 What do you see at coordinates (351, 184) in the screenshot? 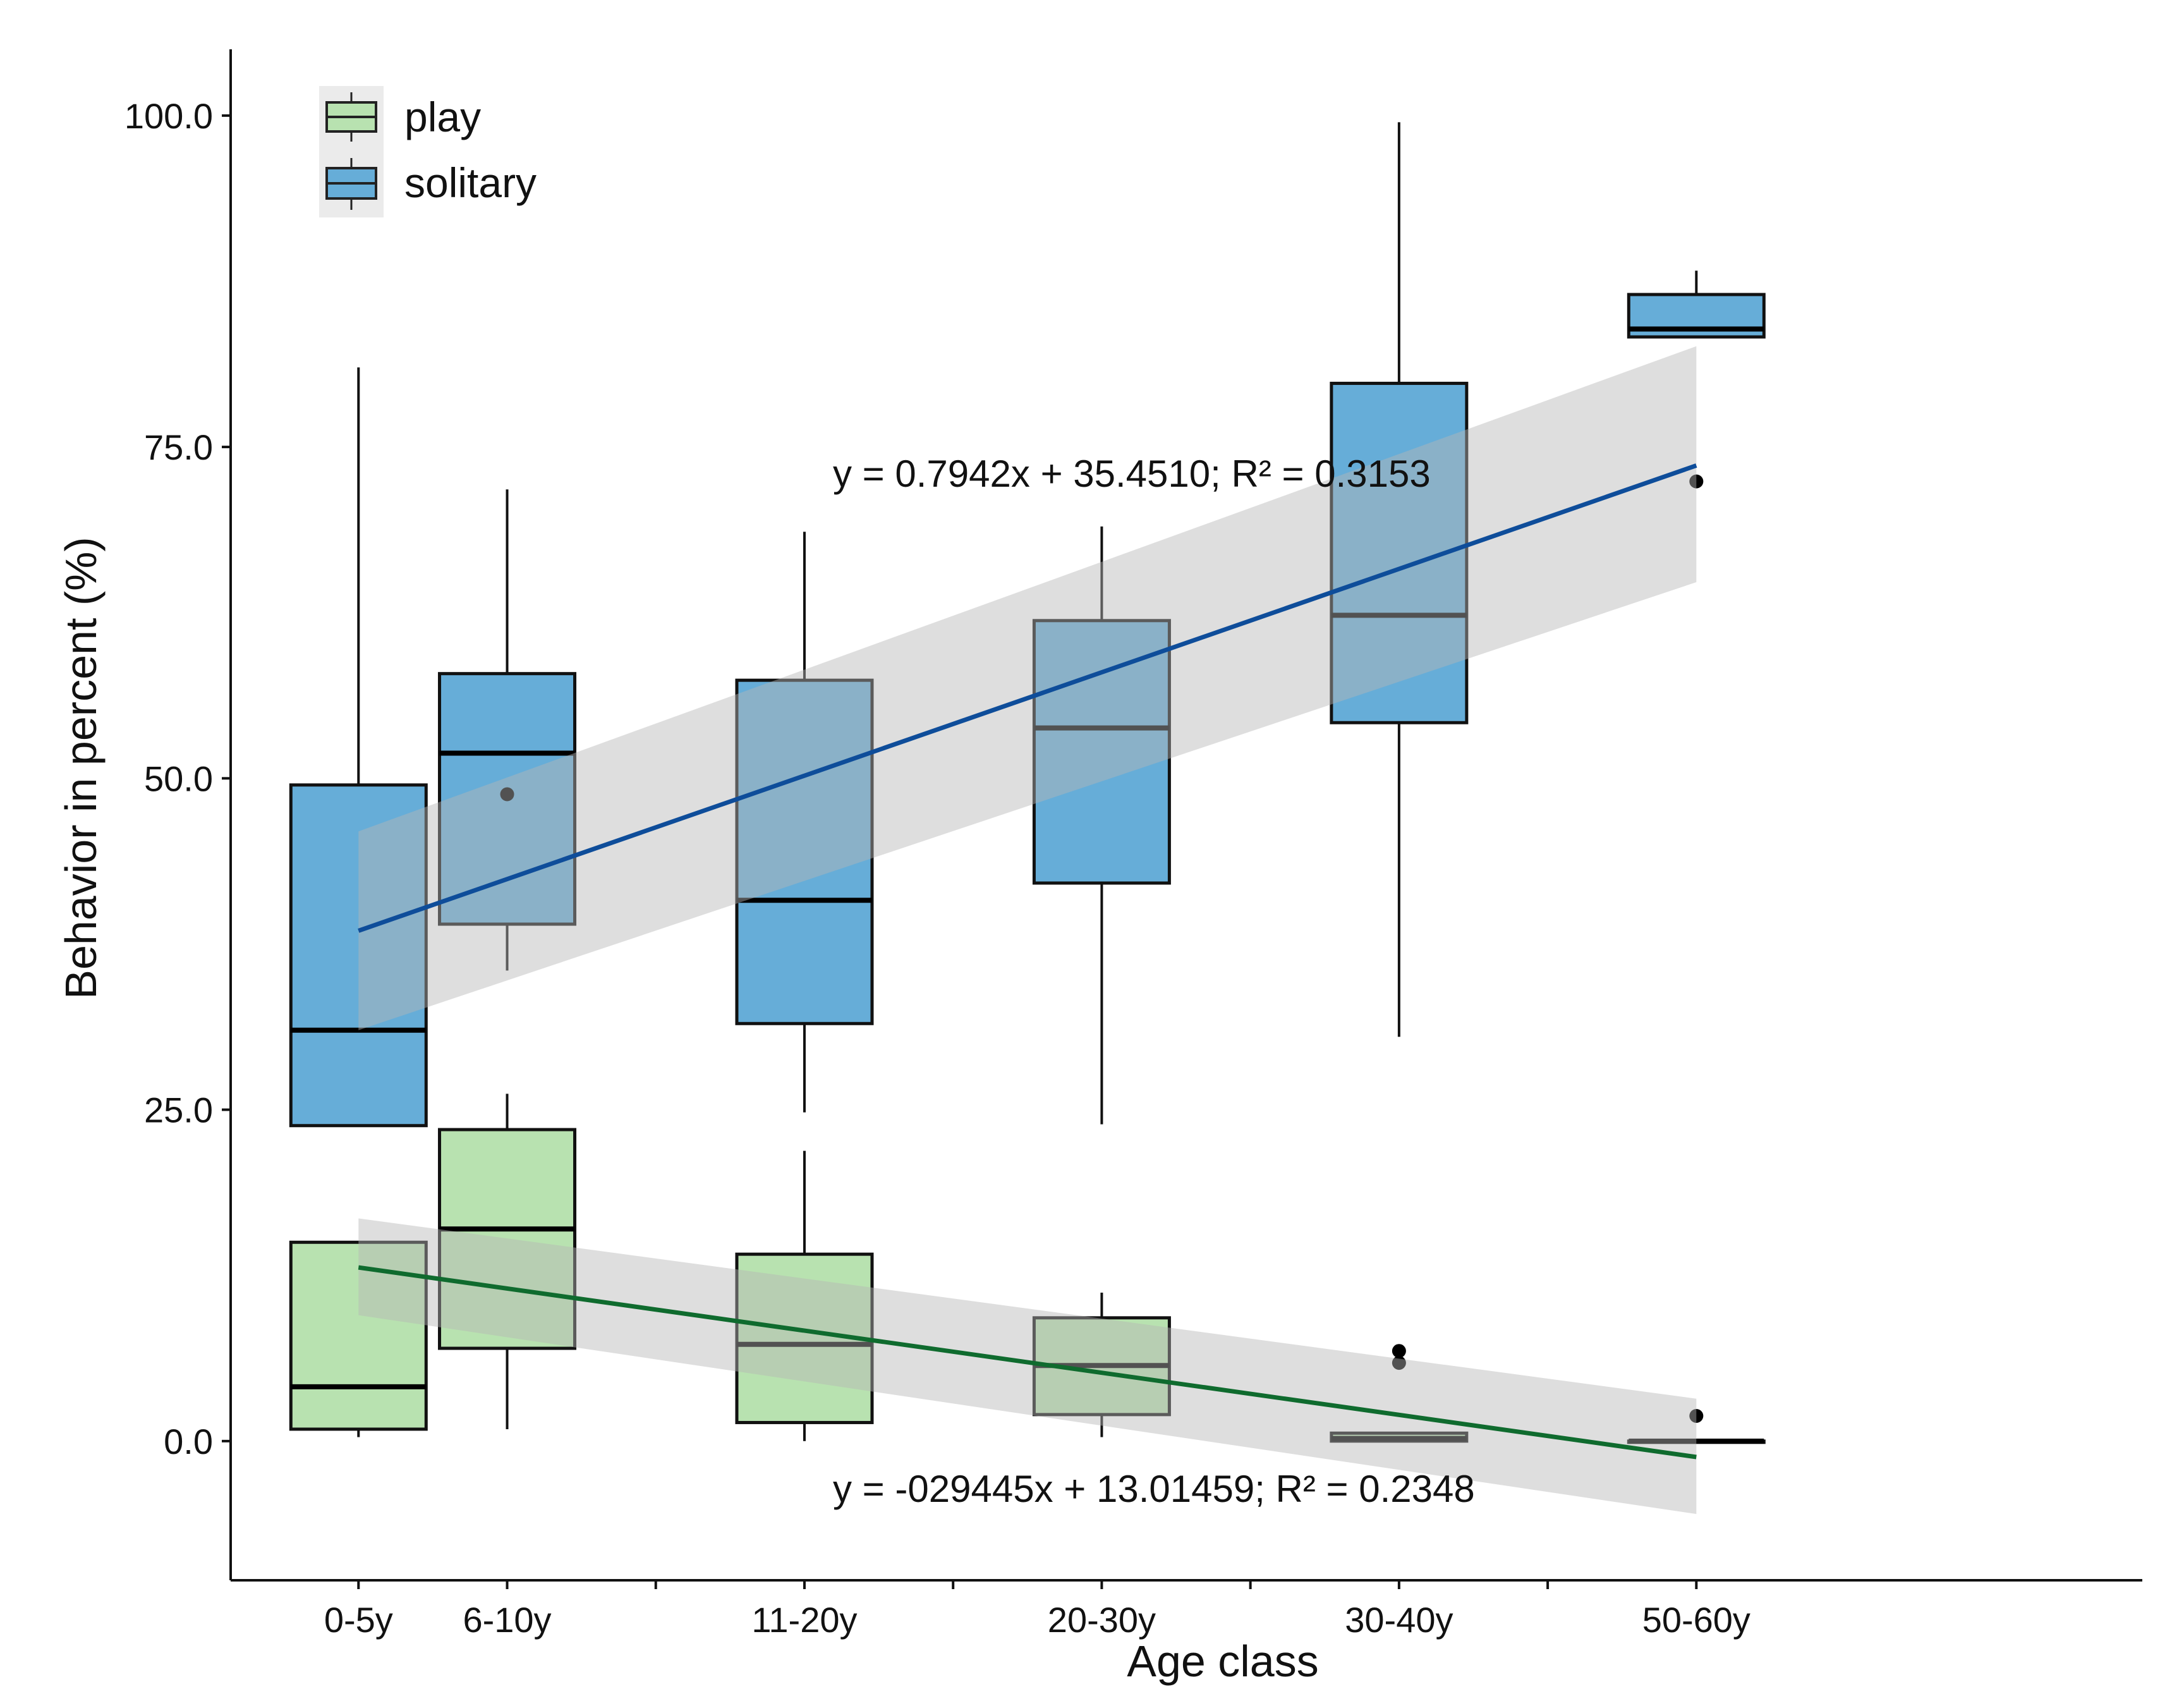
I see `legend-key-solitary` at bounding box center [351, 184].